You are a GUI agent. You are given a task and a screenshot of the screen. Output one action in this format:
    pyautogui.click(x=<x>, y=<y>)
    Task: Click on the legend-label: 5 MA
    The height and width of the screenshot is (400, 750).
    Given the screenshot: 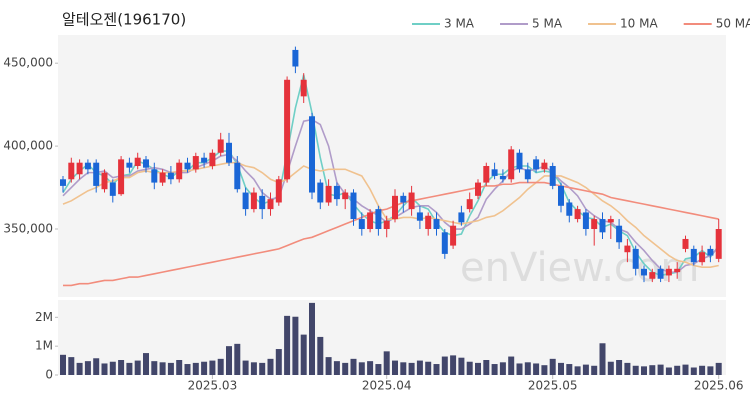 What is the action you would take?
    pyautogui.click(x=547, y=24)
    